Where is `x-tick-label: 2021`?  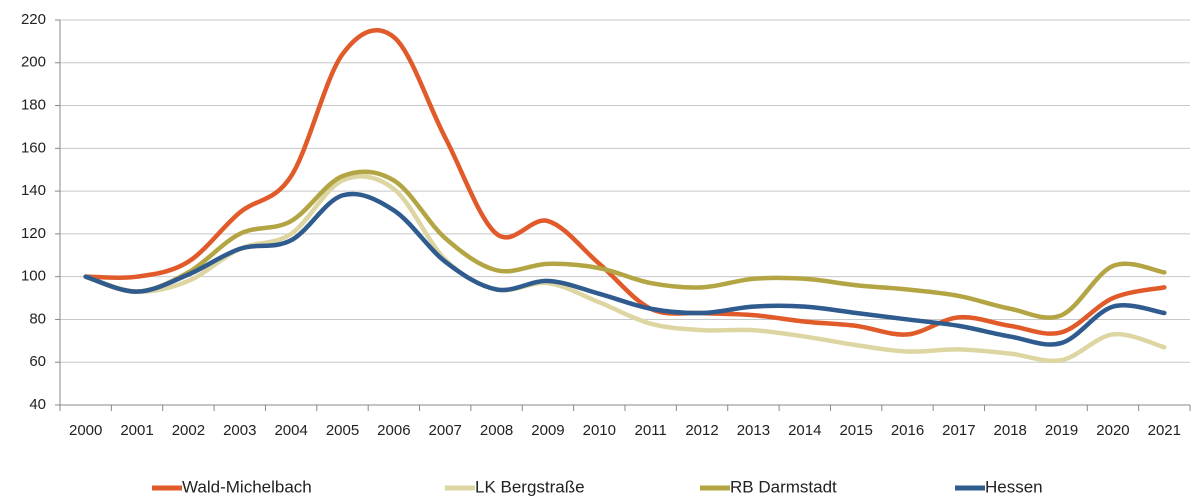
x-tick-label: 2021 is located at coordinates (1164, 430).